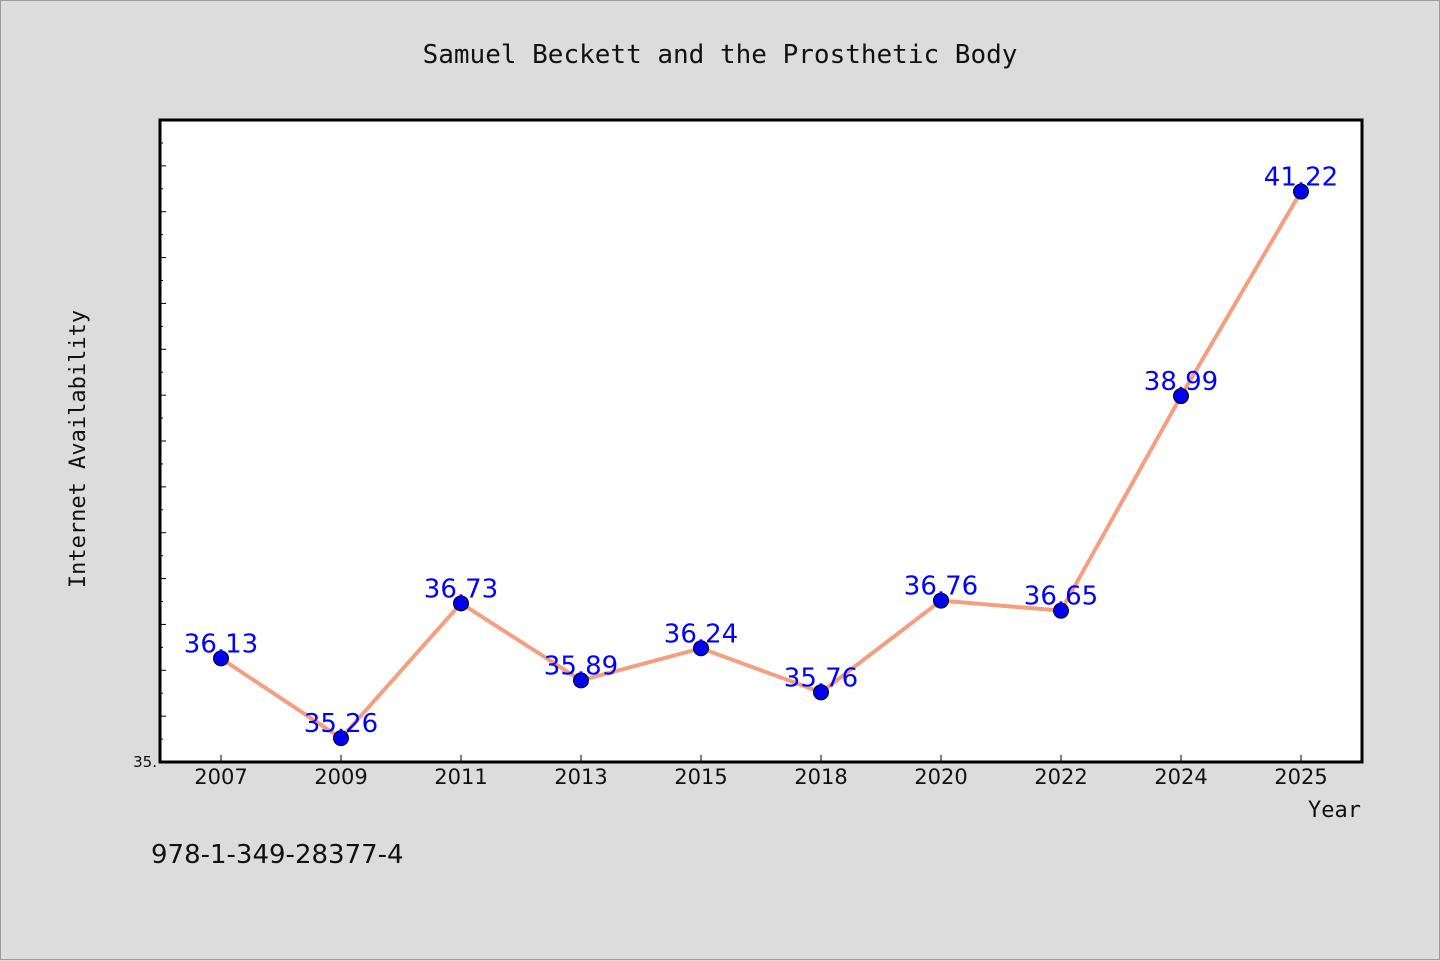 Image resolution: width=1440 pixels, height=961 pixels. I want to click on y-axis-label: Internet Availability, so click(78, 449).